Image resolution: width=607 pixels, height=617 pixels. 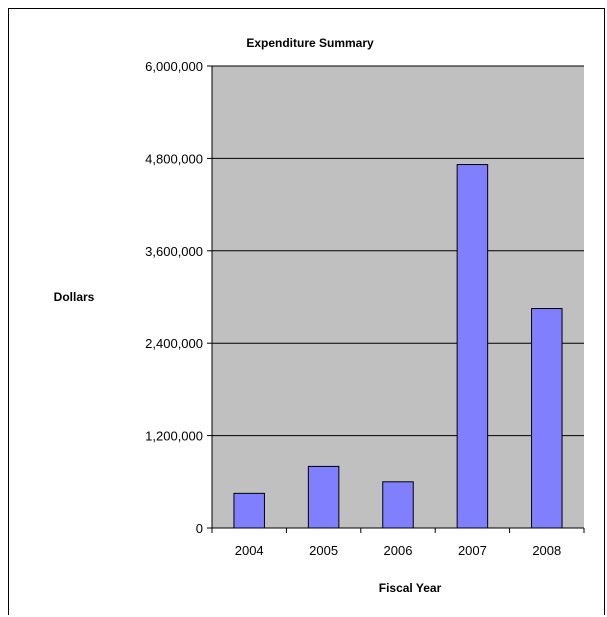 I want to click on chart-title: Expenditure Summary, so click(x=310, y=43).